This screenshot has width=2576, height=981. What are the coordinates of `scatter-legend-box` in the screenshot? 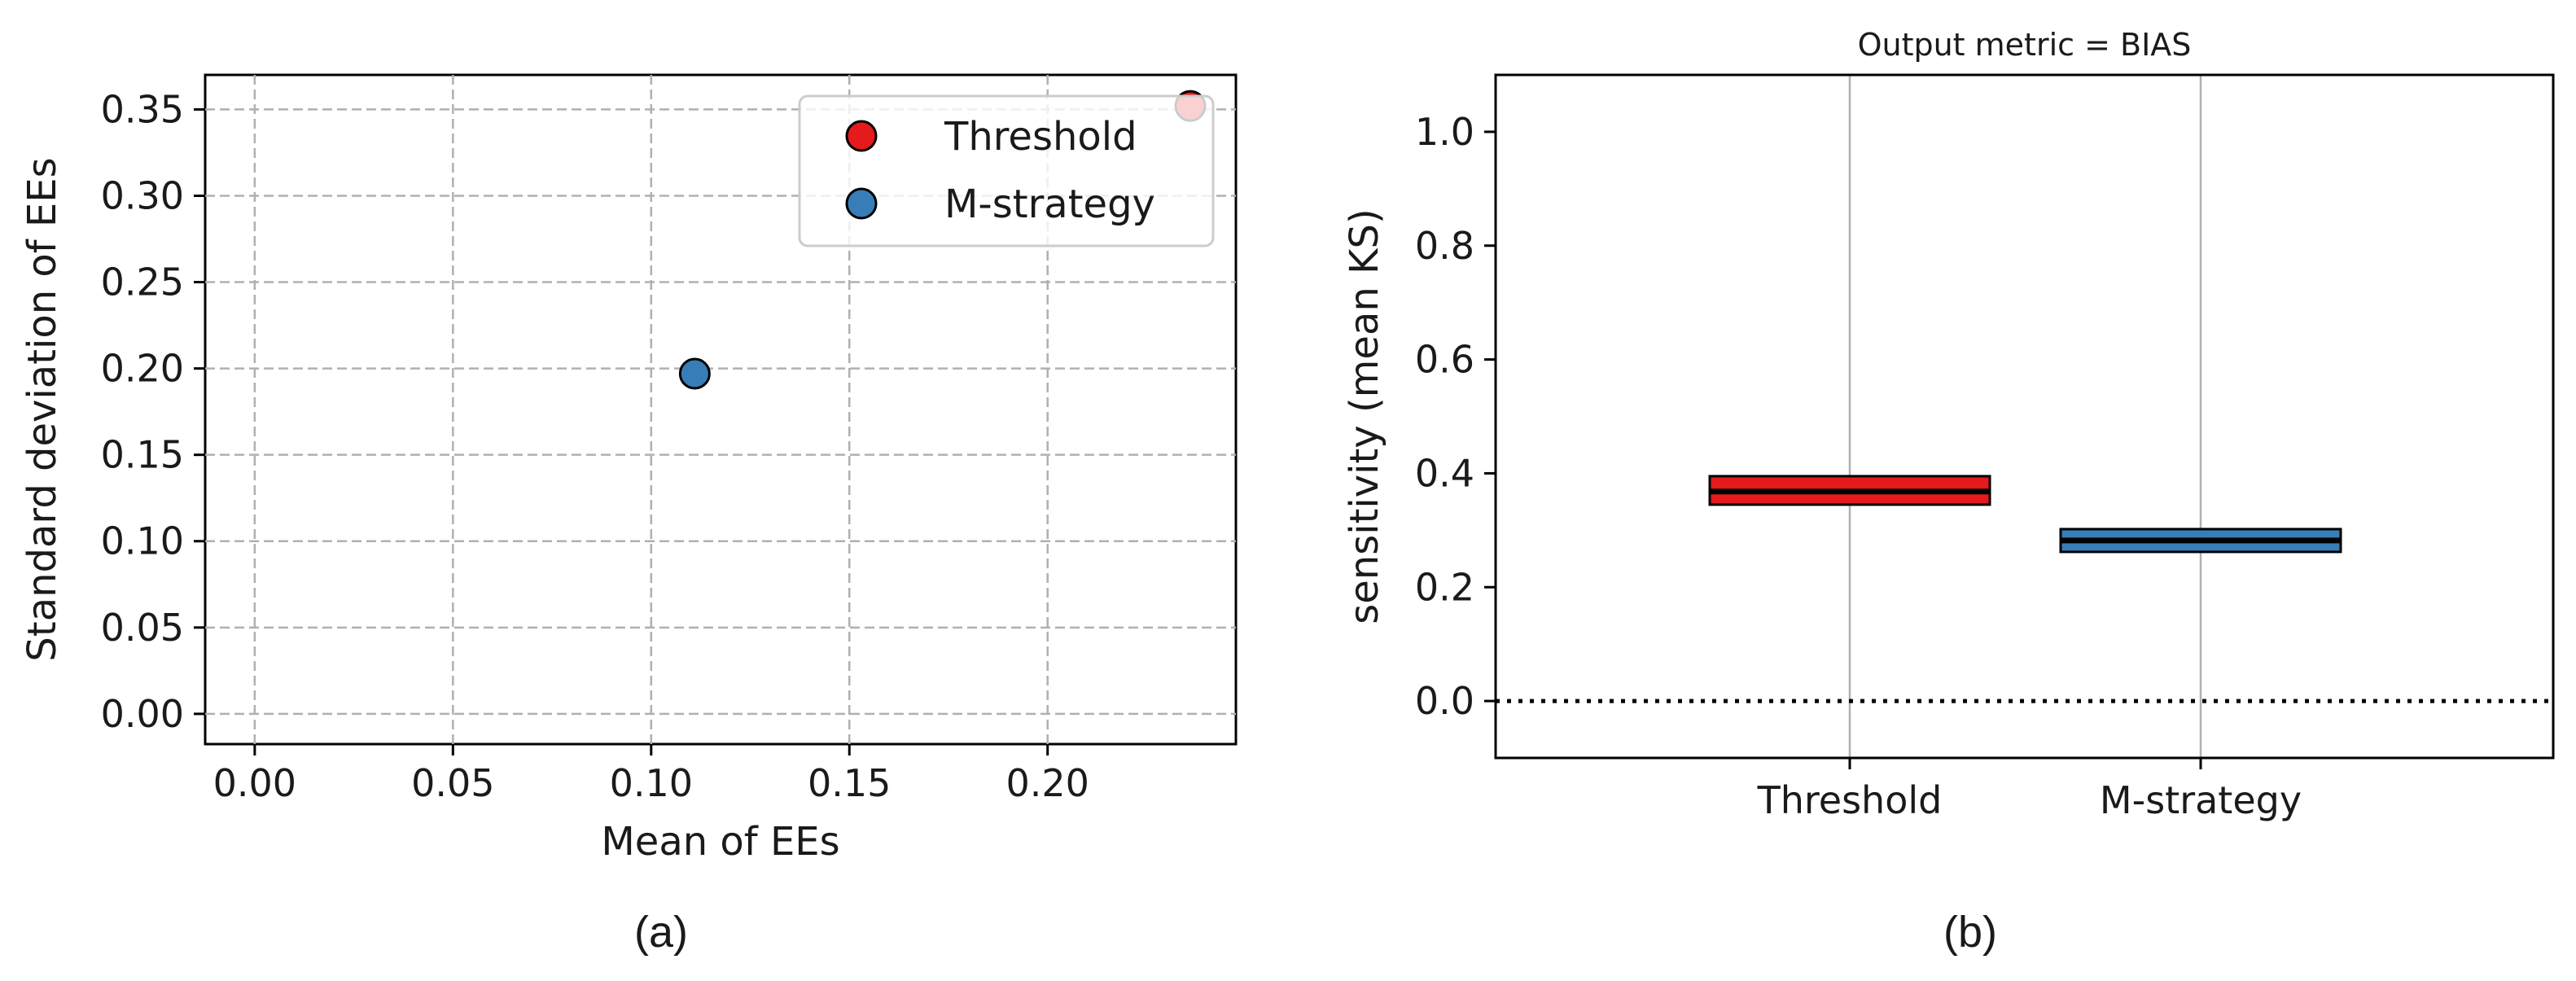 It's located at (1006, 170).